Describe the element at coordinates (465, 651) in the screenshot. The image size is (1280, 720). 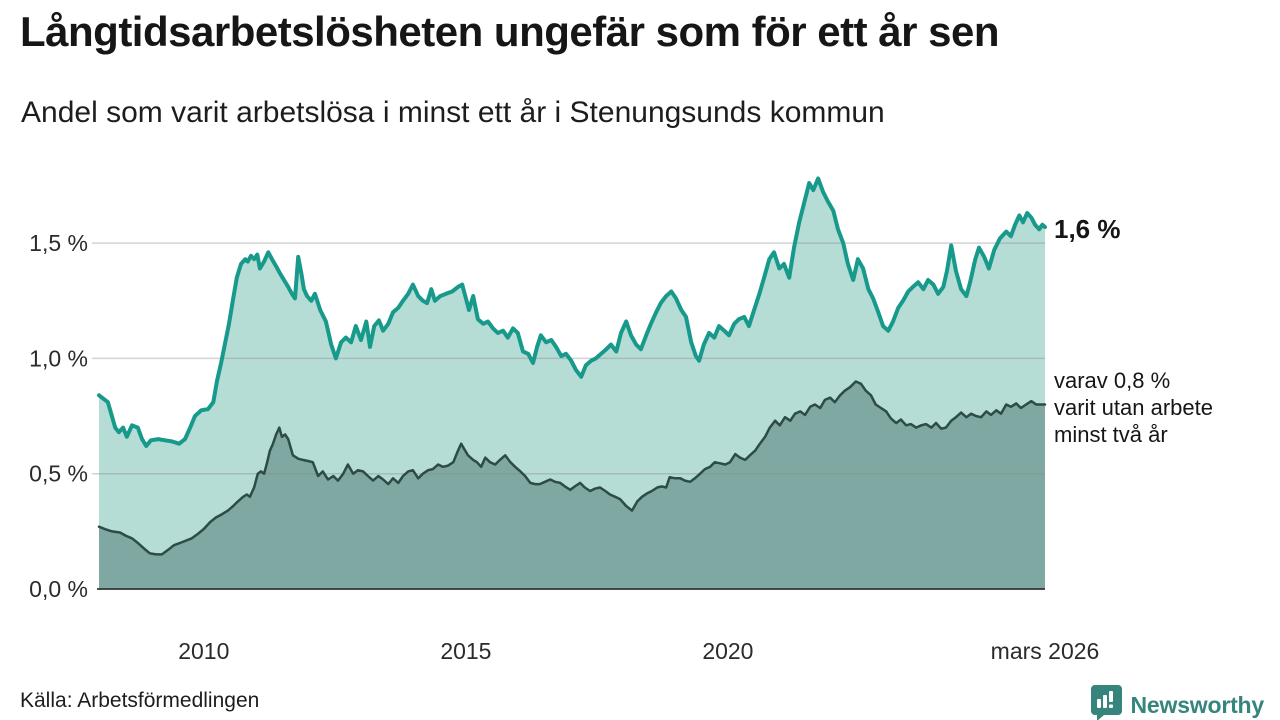
I see `x-tick-label: 2015` at that location.